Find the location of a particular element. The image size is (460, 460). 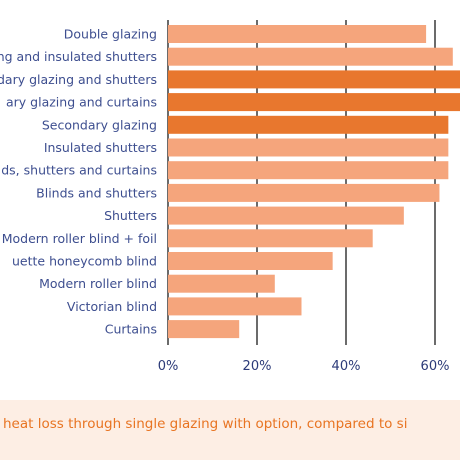

category-label: Modern roller blind is located at coordinates (98, 283).